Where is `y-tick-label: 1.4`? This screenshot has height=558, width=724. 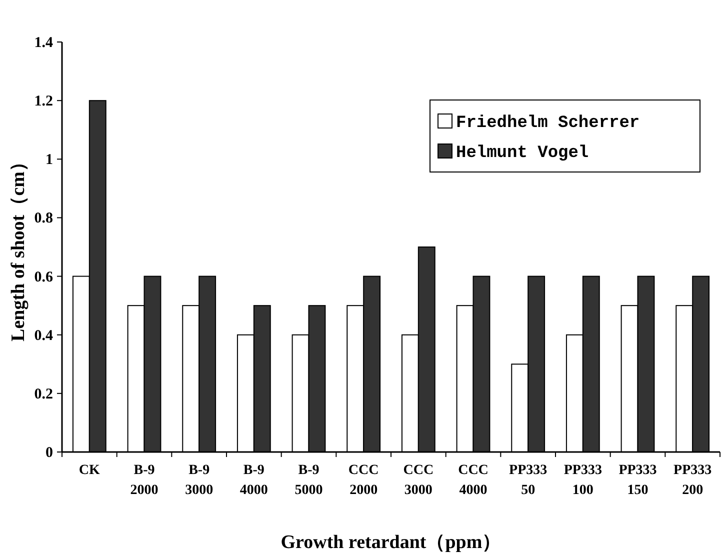
y-tick-label: 1.4 is located at coordinates (44, 43).